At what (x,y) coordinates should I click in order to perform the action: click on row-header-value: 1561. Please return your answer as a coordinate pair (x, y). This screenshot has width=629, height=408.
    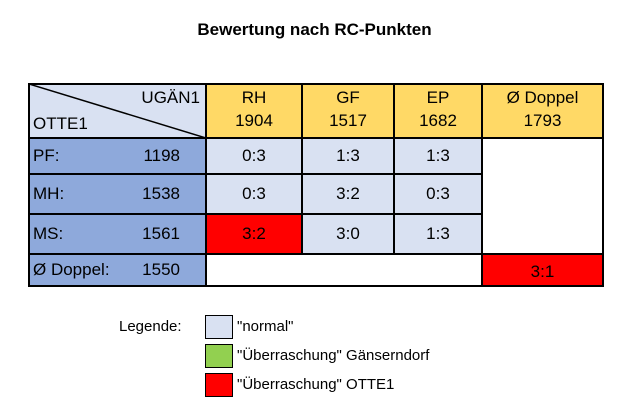
    Looking at the image, I should click on (161, 233).